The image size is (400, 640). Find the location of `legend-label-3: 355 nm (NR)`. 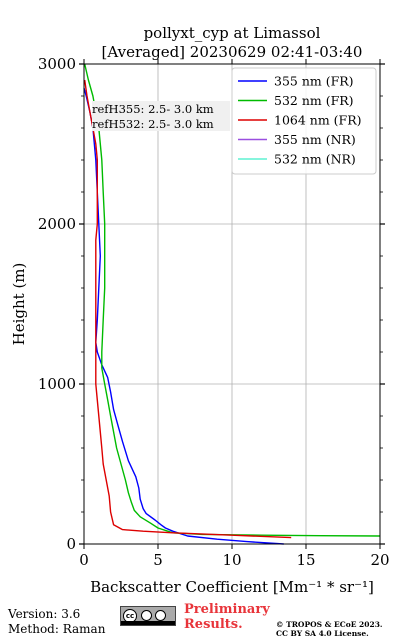

legend-label-3: 355 nm (NR) is located at coordinates (315, 139).